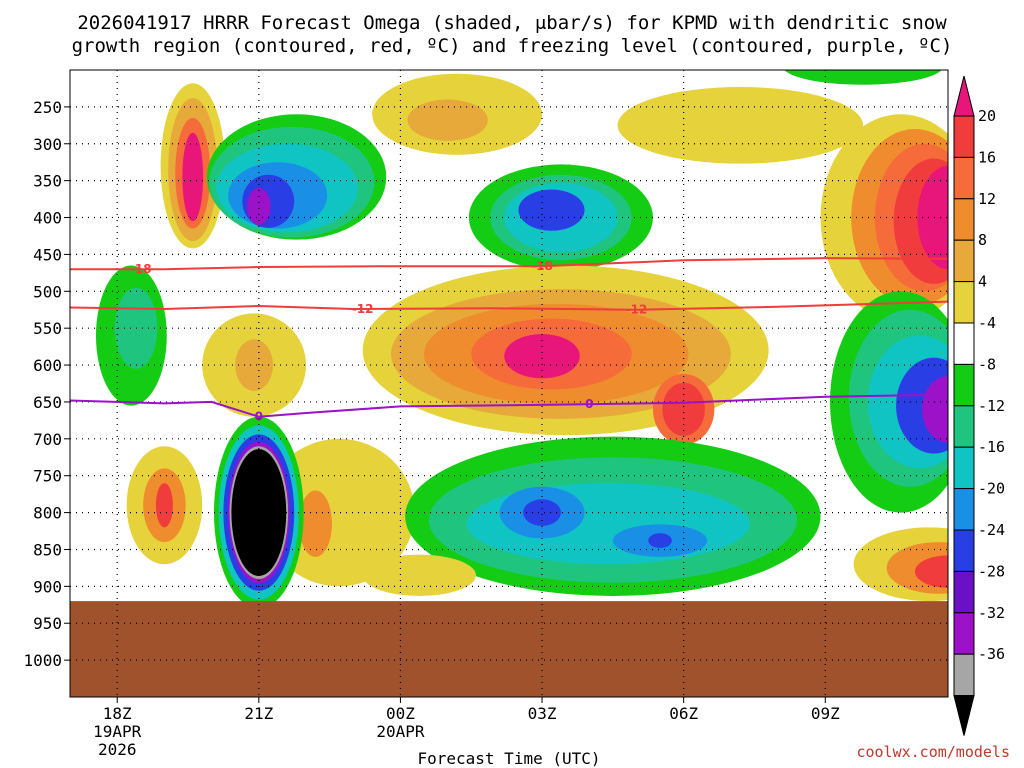 The width and height of the screenshot is (1024, 768). What do you see at coordinates (982, 240) in the screenshot?
I see `colorbar-label-3: 8` at bounding box center [982, 240].